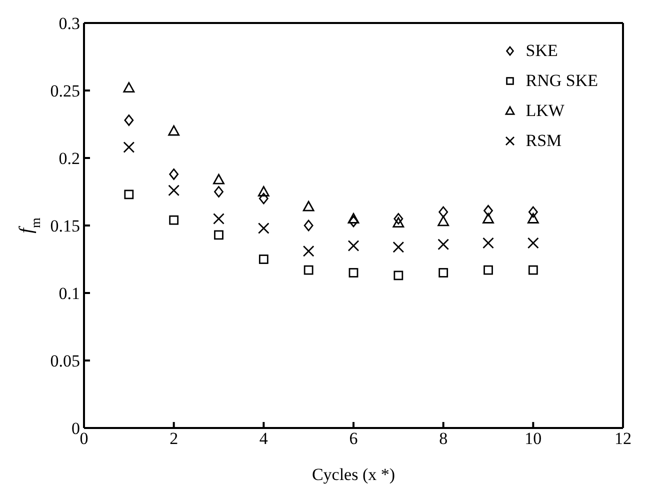 This screenshot has height=499, width=647. What do you see at coordinates (353, 438) in the screenshot?
I see `x-tick-label: 6` at bounding box center [353, 438].